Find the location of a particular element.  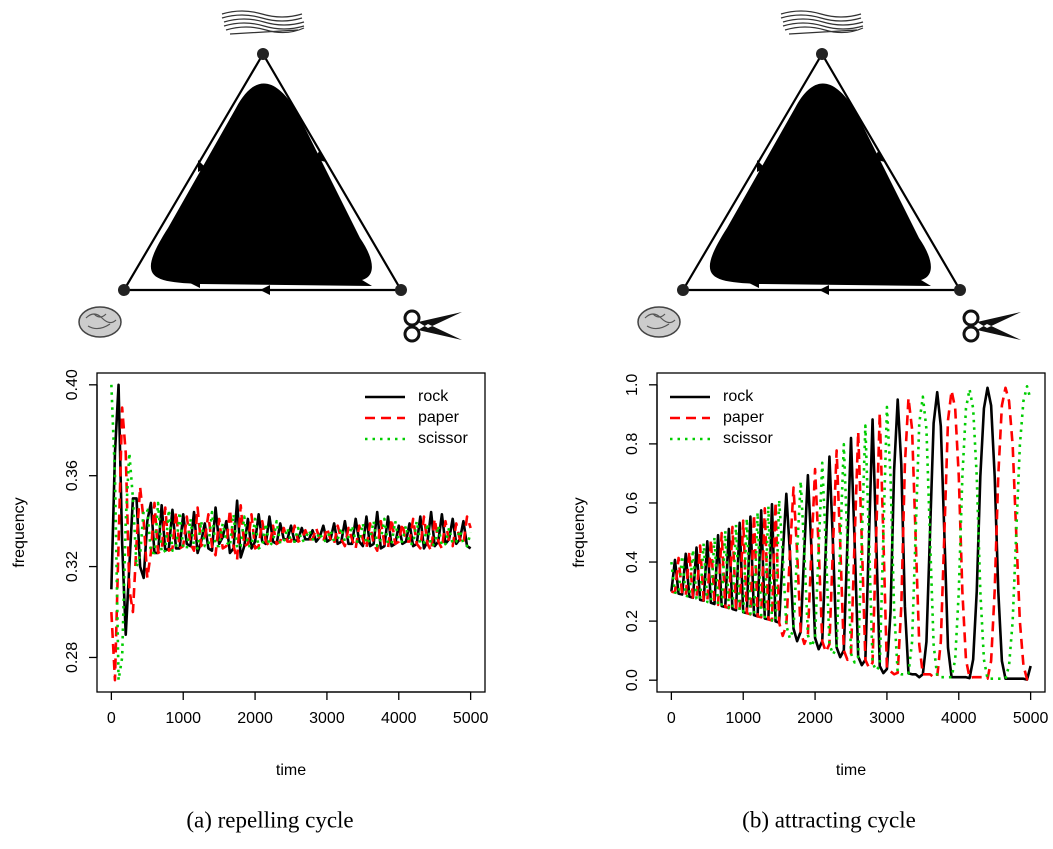

y-tick-label: 0.28 is located at coordinates (72, 657).